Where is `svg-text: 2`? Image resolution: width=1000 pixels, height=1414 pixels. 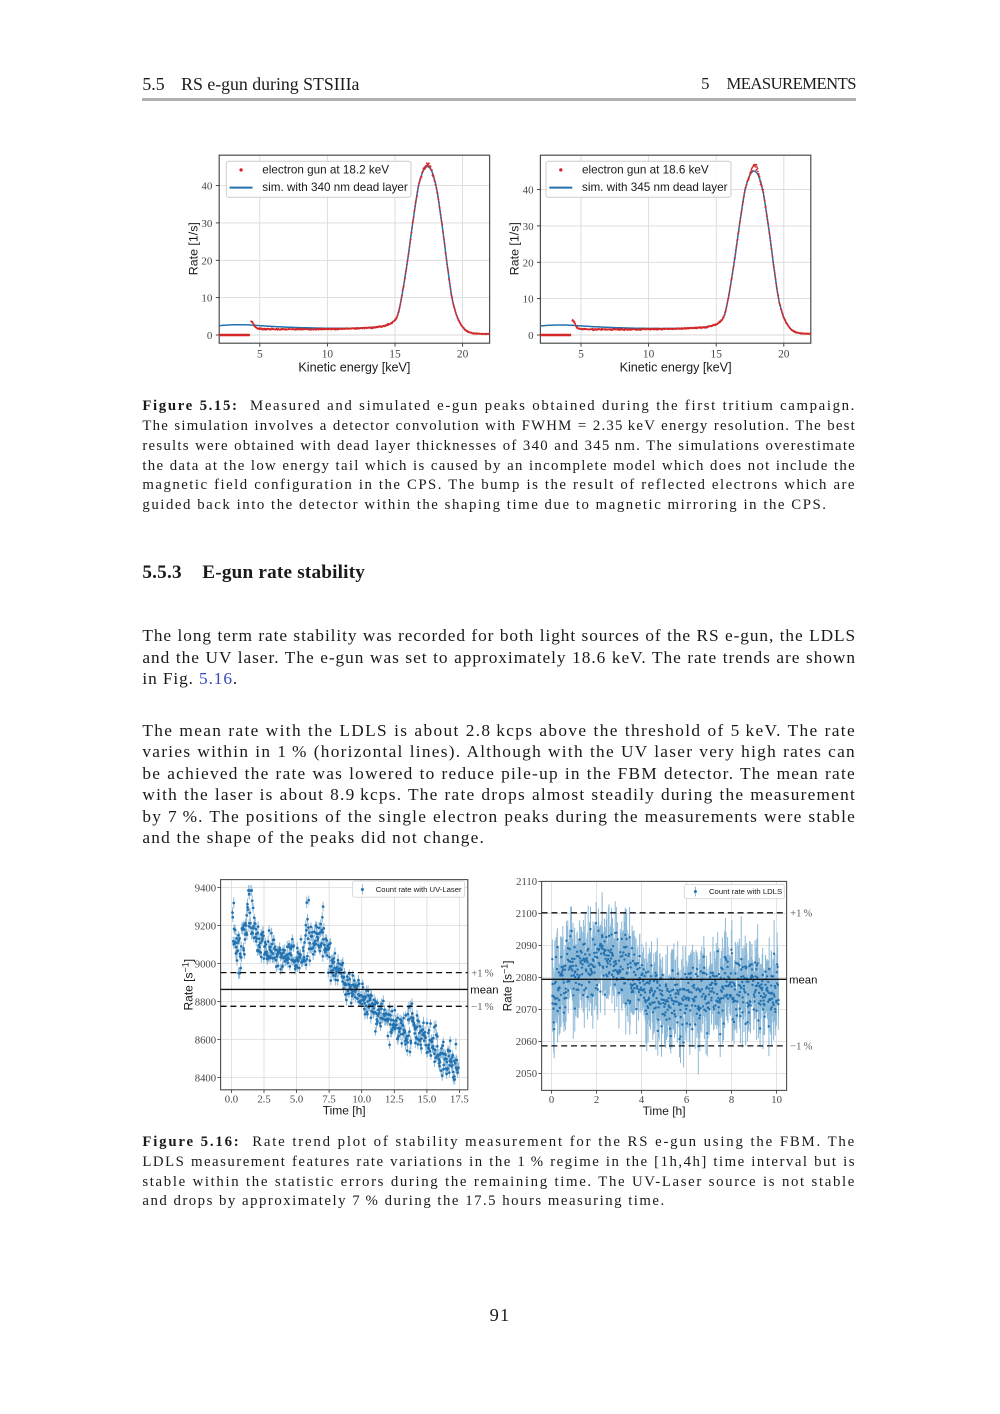
svg-text: 2 is located at coordinates (596, 1100).